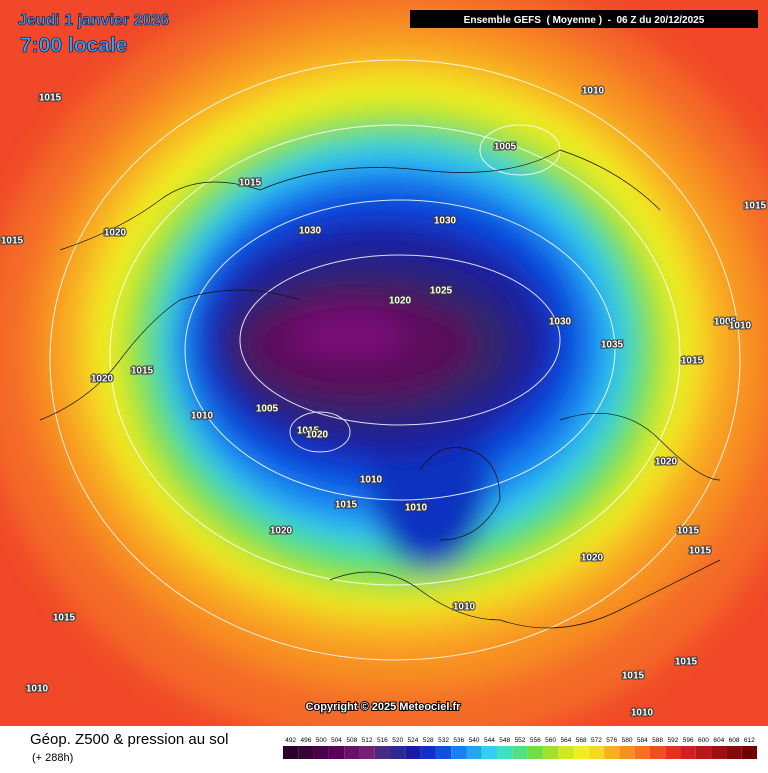  Describe the element at coordinates (688, 740) in the screenshot. I see `scale-label: 596` at that location.